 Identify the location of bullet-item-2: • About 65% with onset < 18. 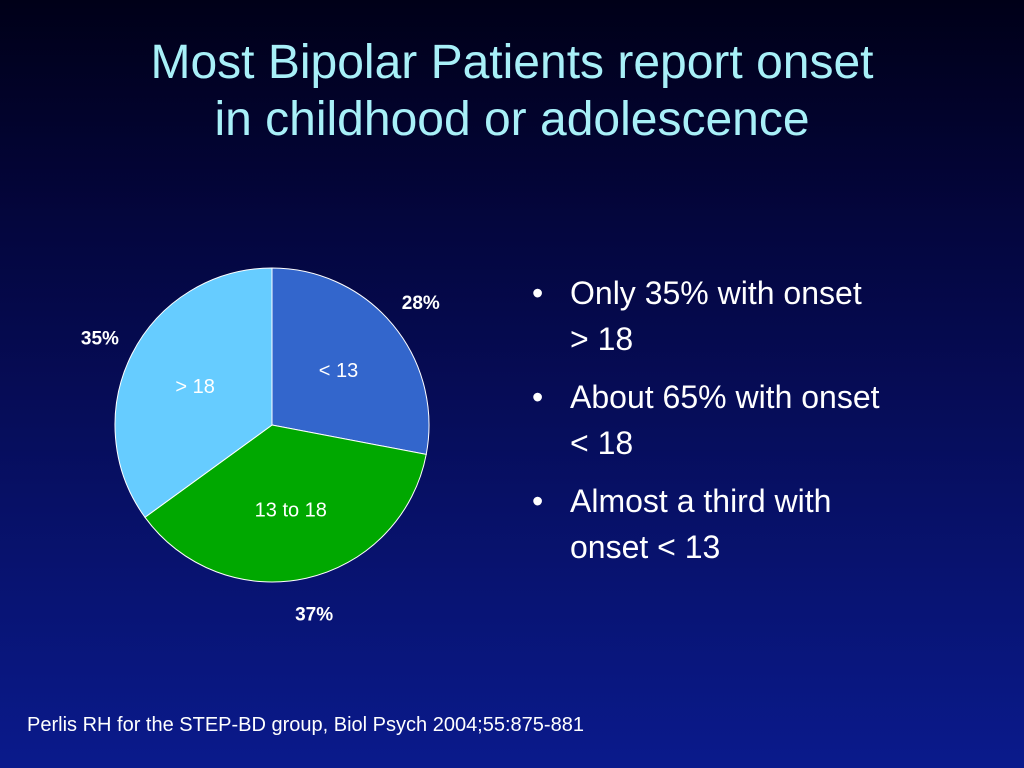
(752, 420).